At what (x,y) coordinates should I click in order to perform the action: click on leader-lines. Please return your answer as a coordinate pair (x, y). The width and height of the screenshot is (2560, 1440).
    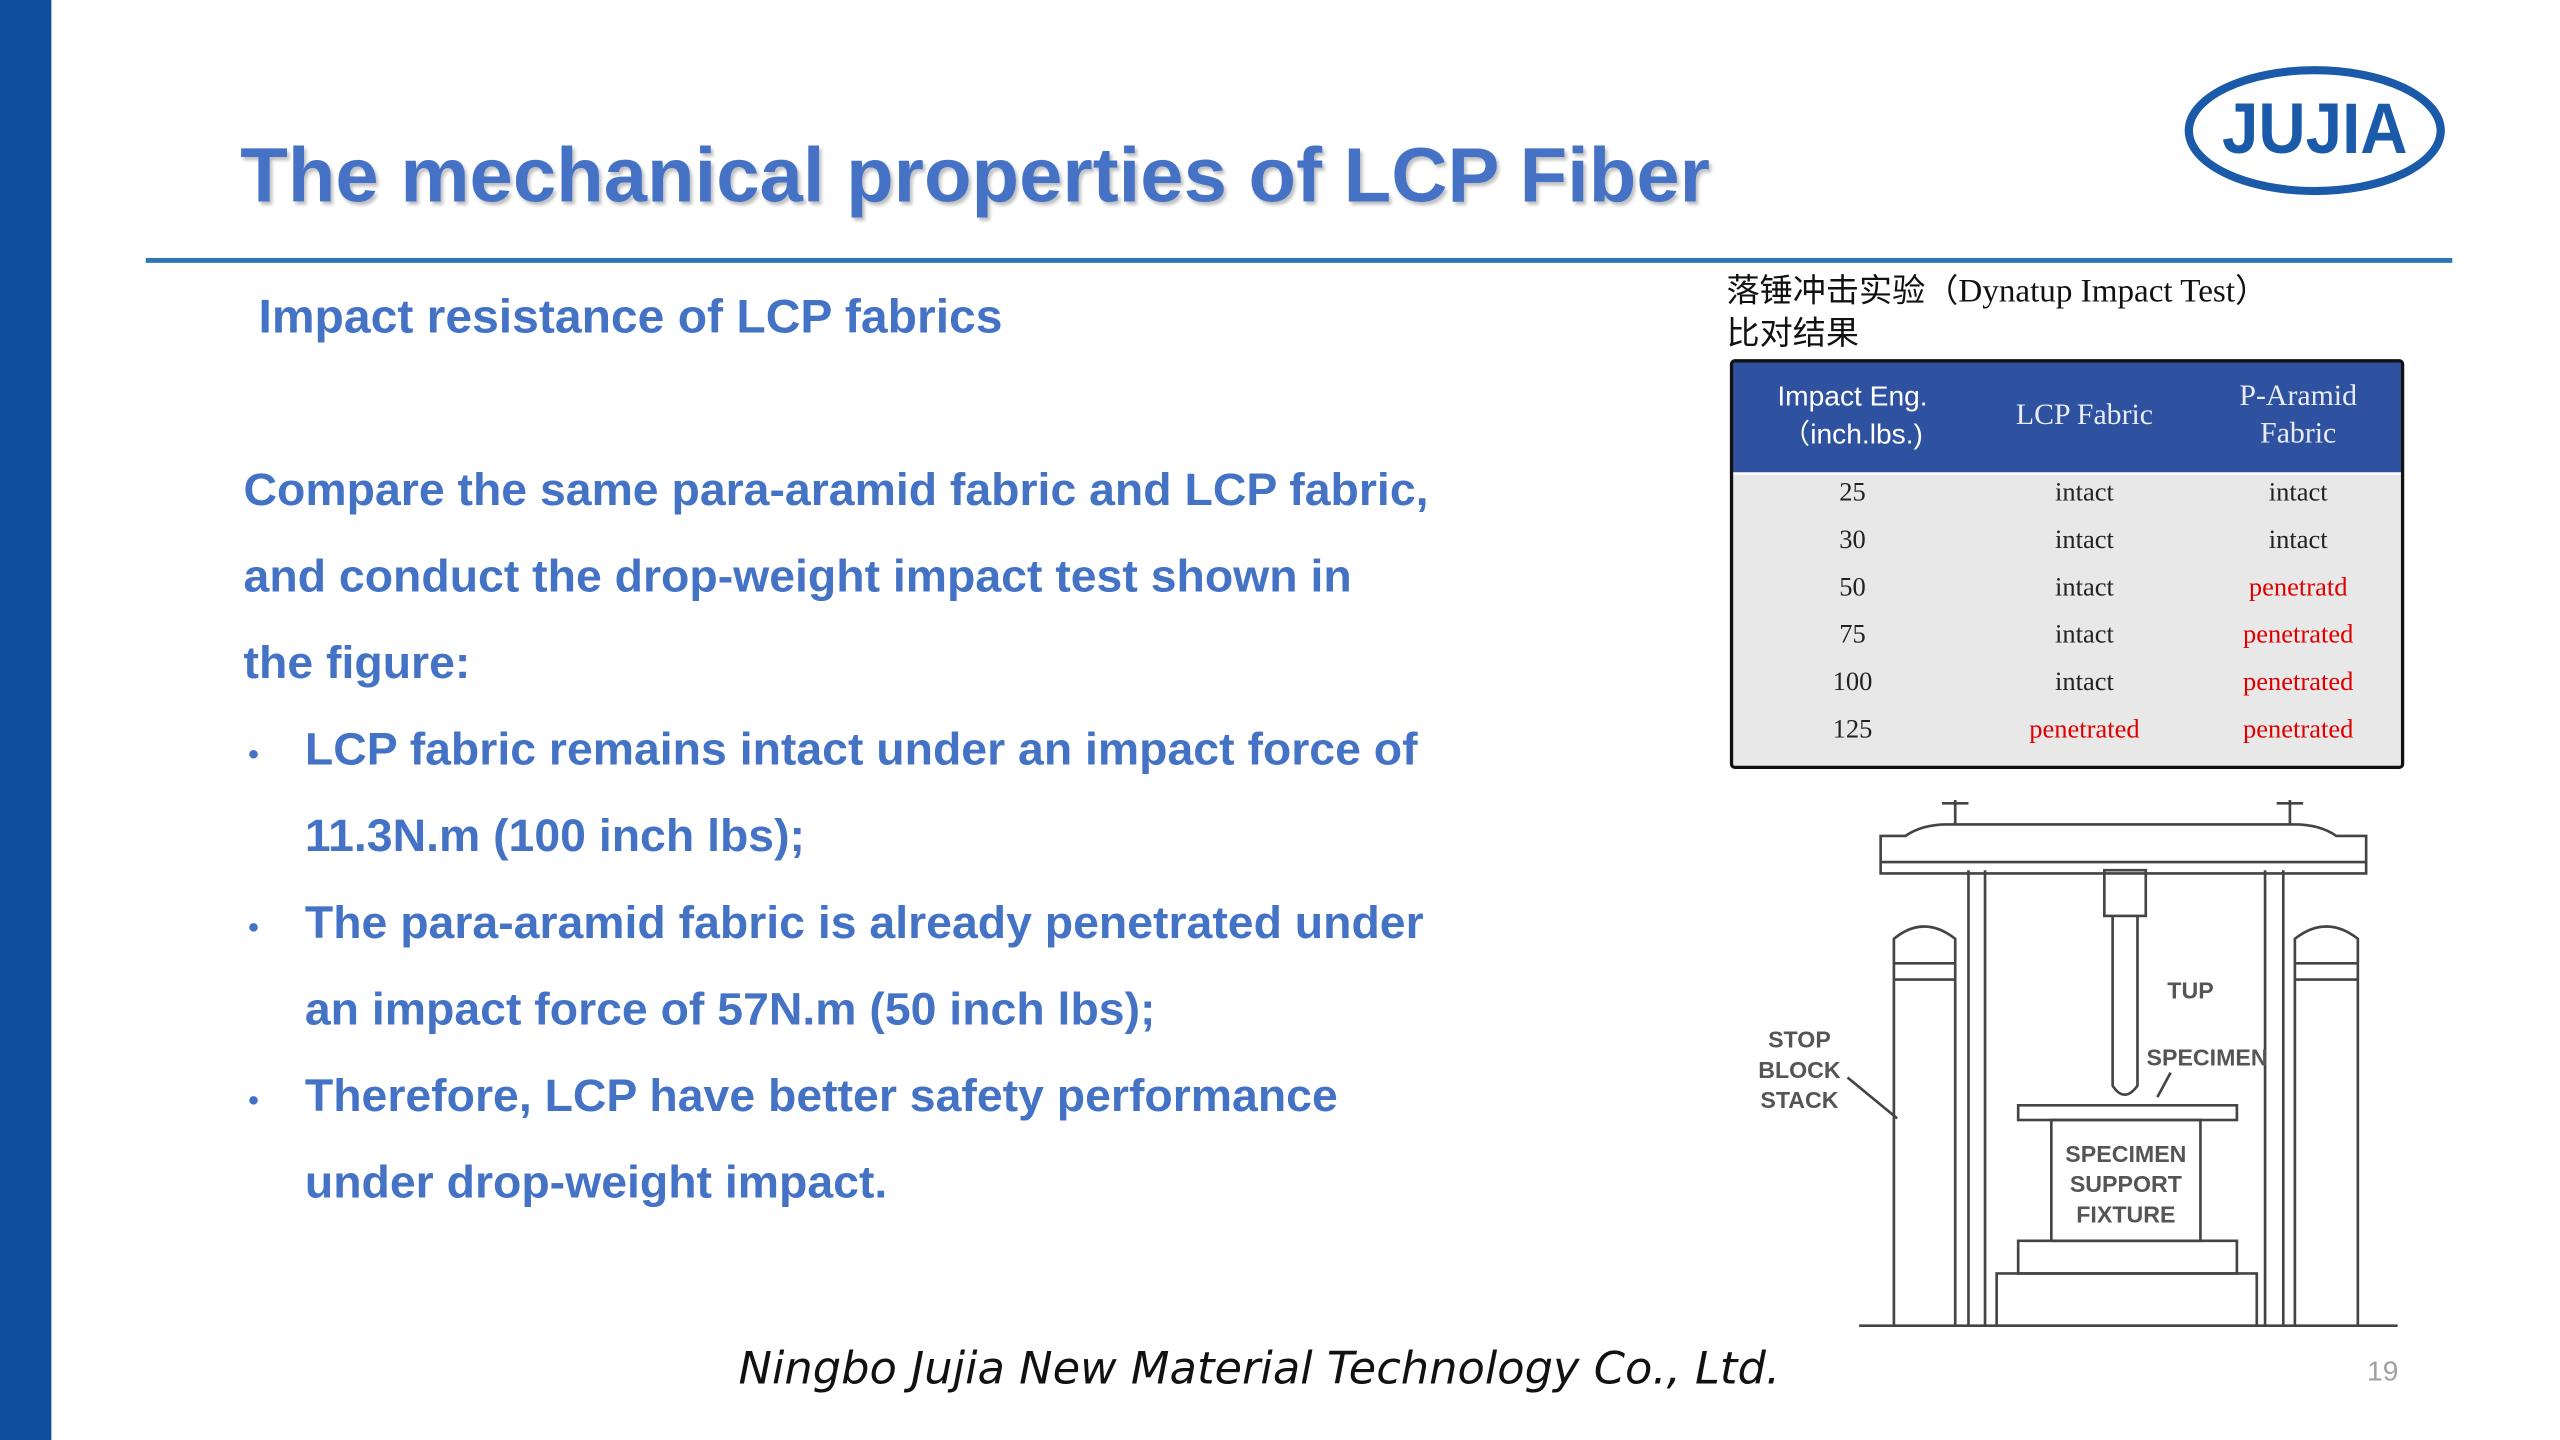
    Looking at the image, I should click on (2009, 1096).